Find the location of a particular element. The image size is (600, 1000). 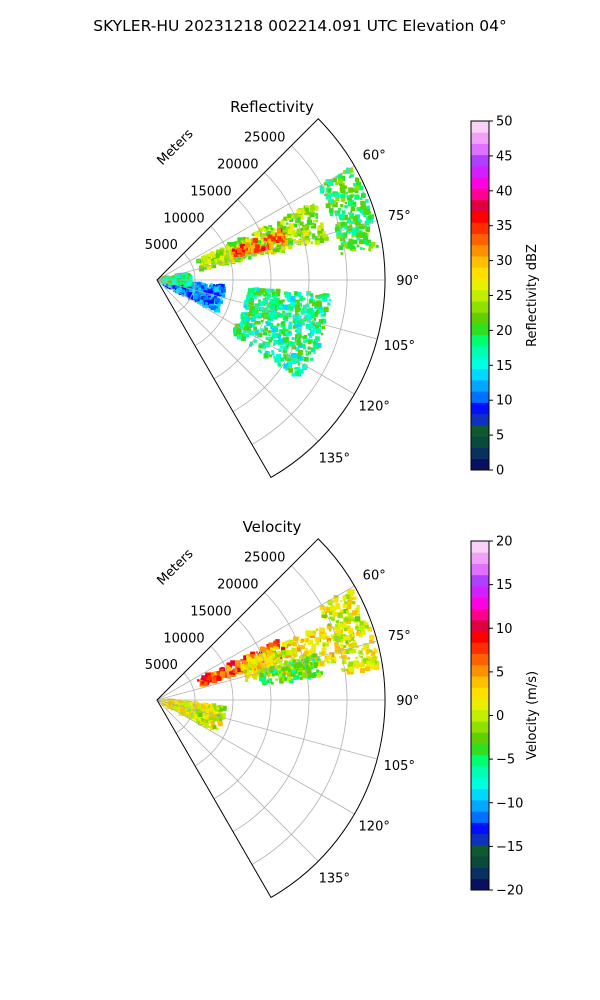

colorbar-tick-label: 35 is located at coordinates (504, 226).